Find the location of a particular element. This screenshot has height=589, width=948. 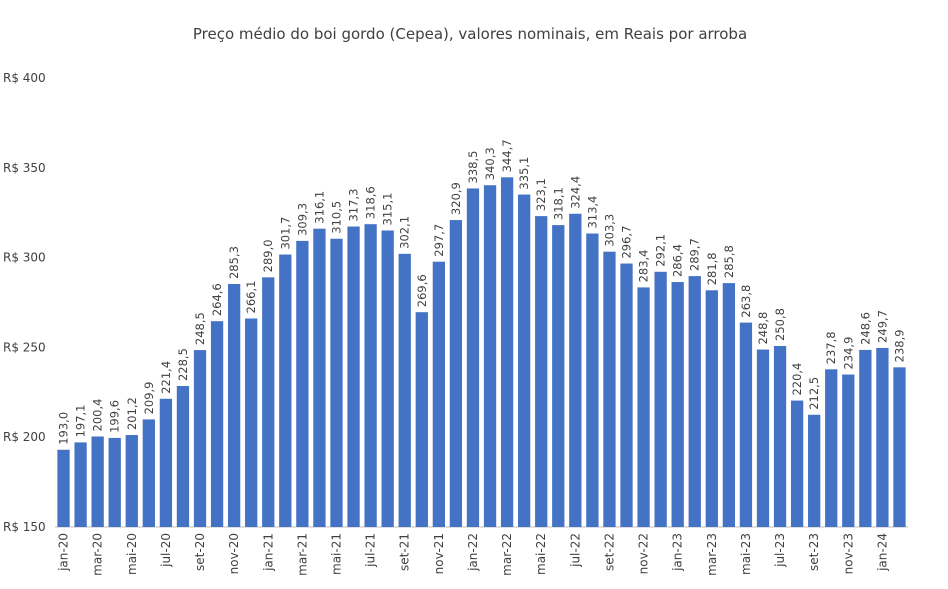

value-label: 238,9 is located at coordinates (899, 345).